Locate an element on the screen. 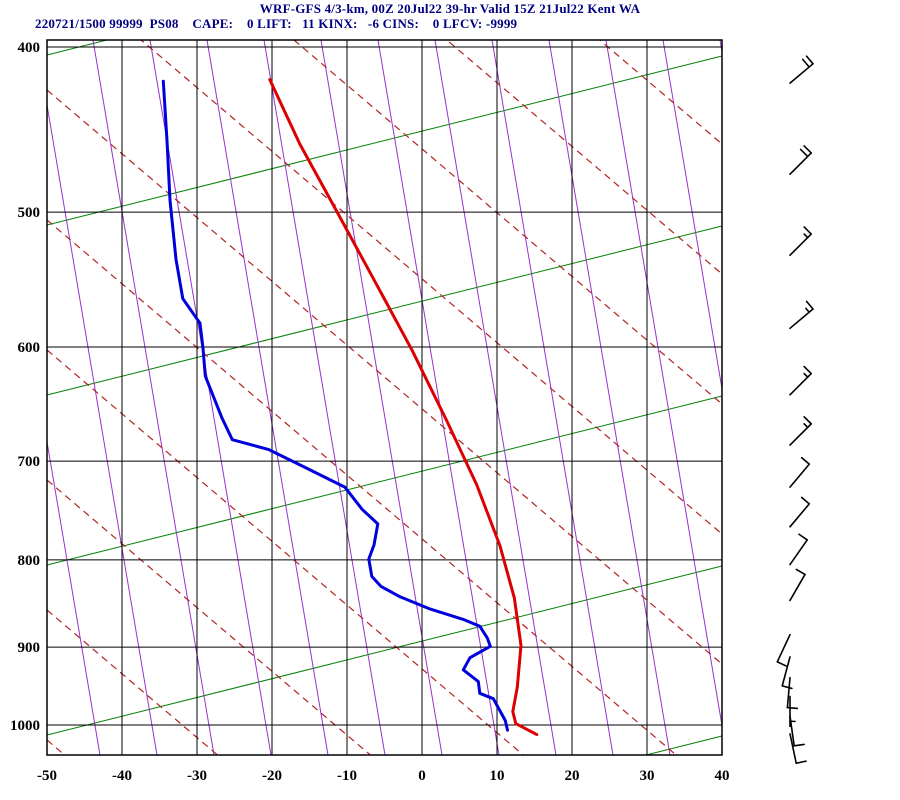 This screenshot has width=900, height=800. temperature-axis-label: 20 is located at coordinates (572, 776).